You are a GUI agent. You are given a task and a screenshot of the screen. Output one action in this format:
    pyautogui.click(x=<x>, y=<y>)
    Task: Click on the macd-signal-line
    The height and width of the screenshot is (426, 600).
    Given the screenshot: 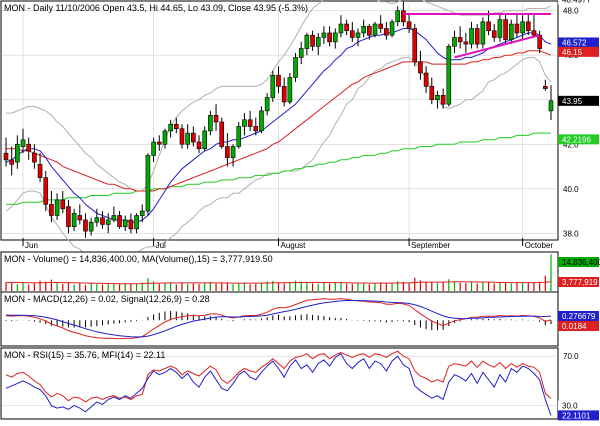 What is the action you would take?
    pyautogui.click(x=278, y=319)
    